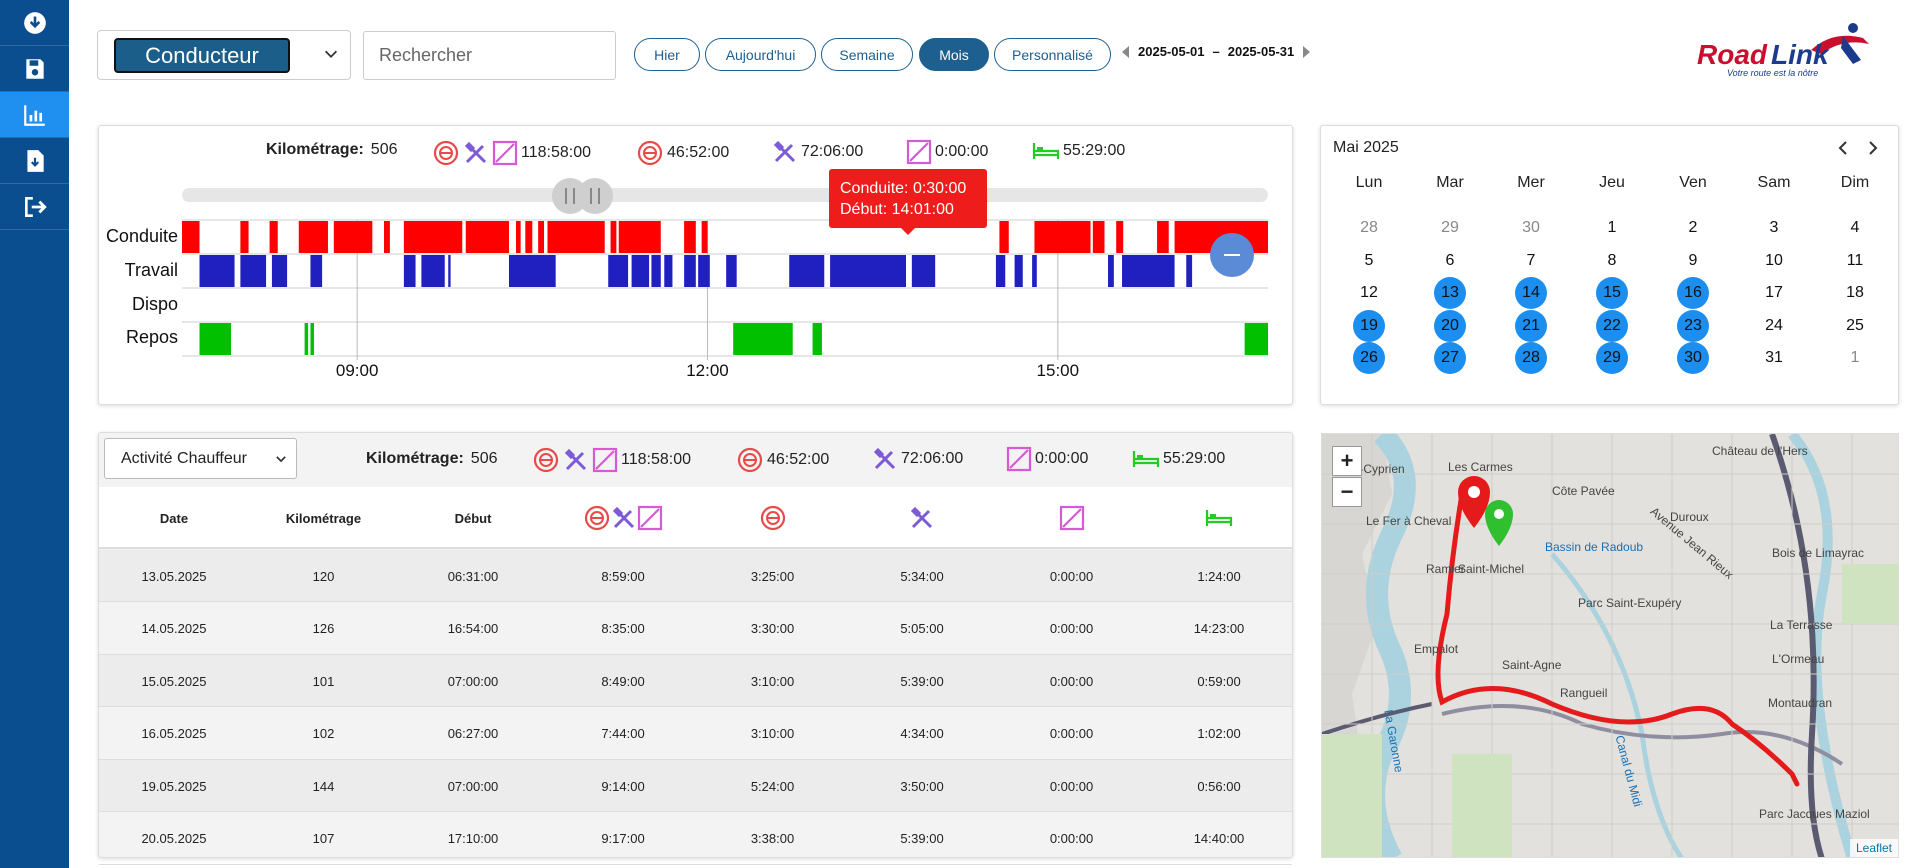 The height and width of the screenshot is (868, 1911). I want to click on calendar-day: 30, so click(1693, 358).